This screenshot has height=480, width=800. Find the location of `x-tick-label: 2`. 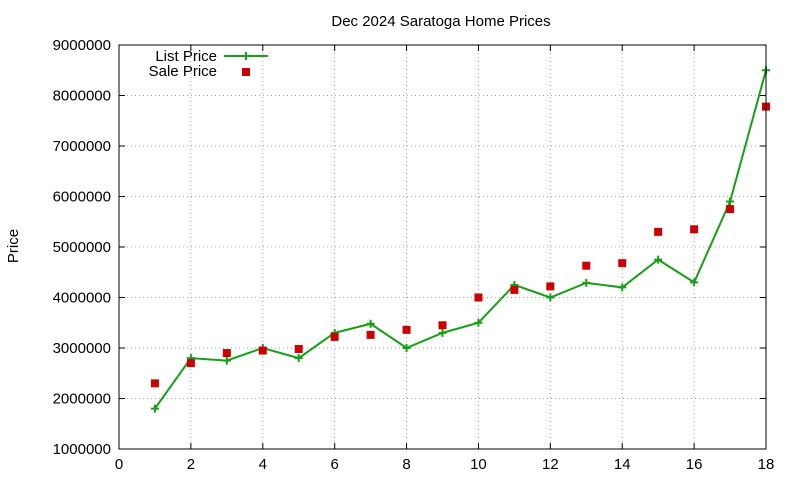

x-tick-label: 2 is located at coordinates (191, 464).